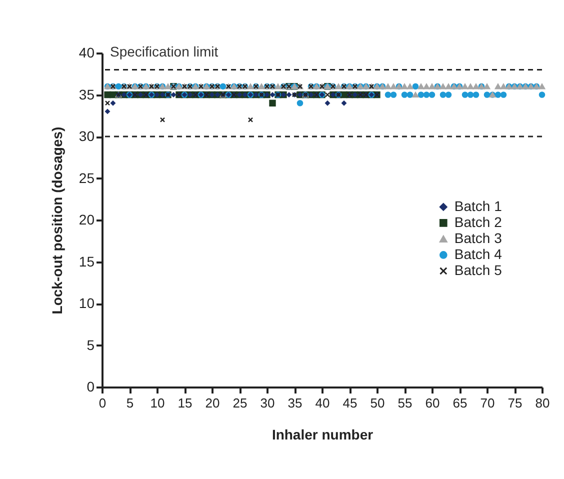 This screenshot has height=479, width=564. What do you see at coordinates (86, 52) in the screenshot?
I see `y-tick-label: 40` at bounding box center [86, 52].